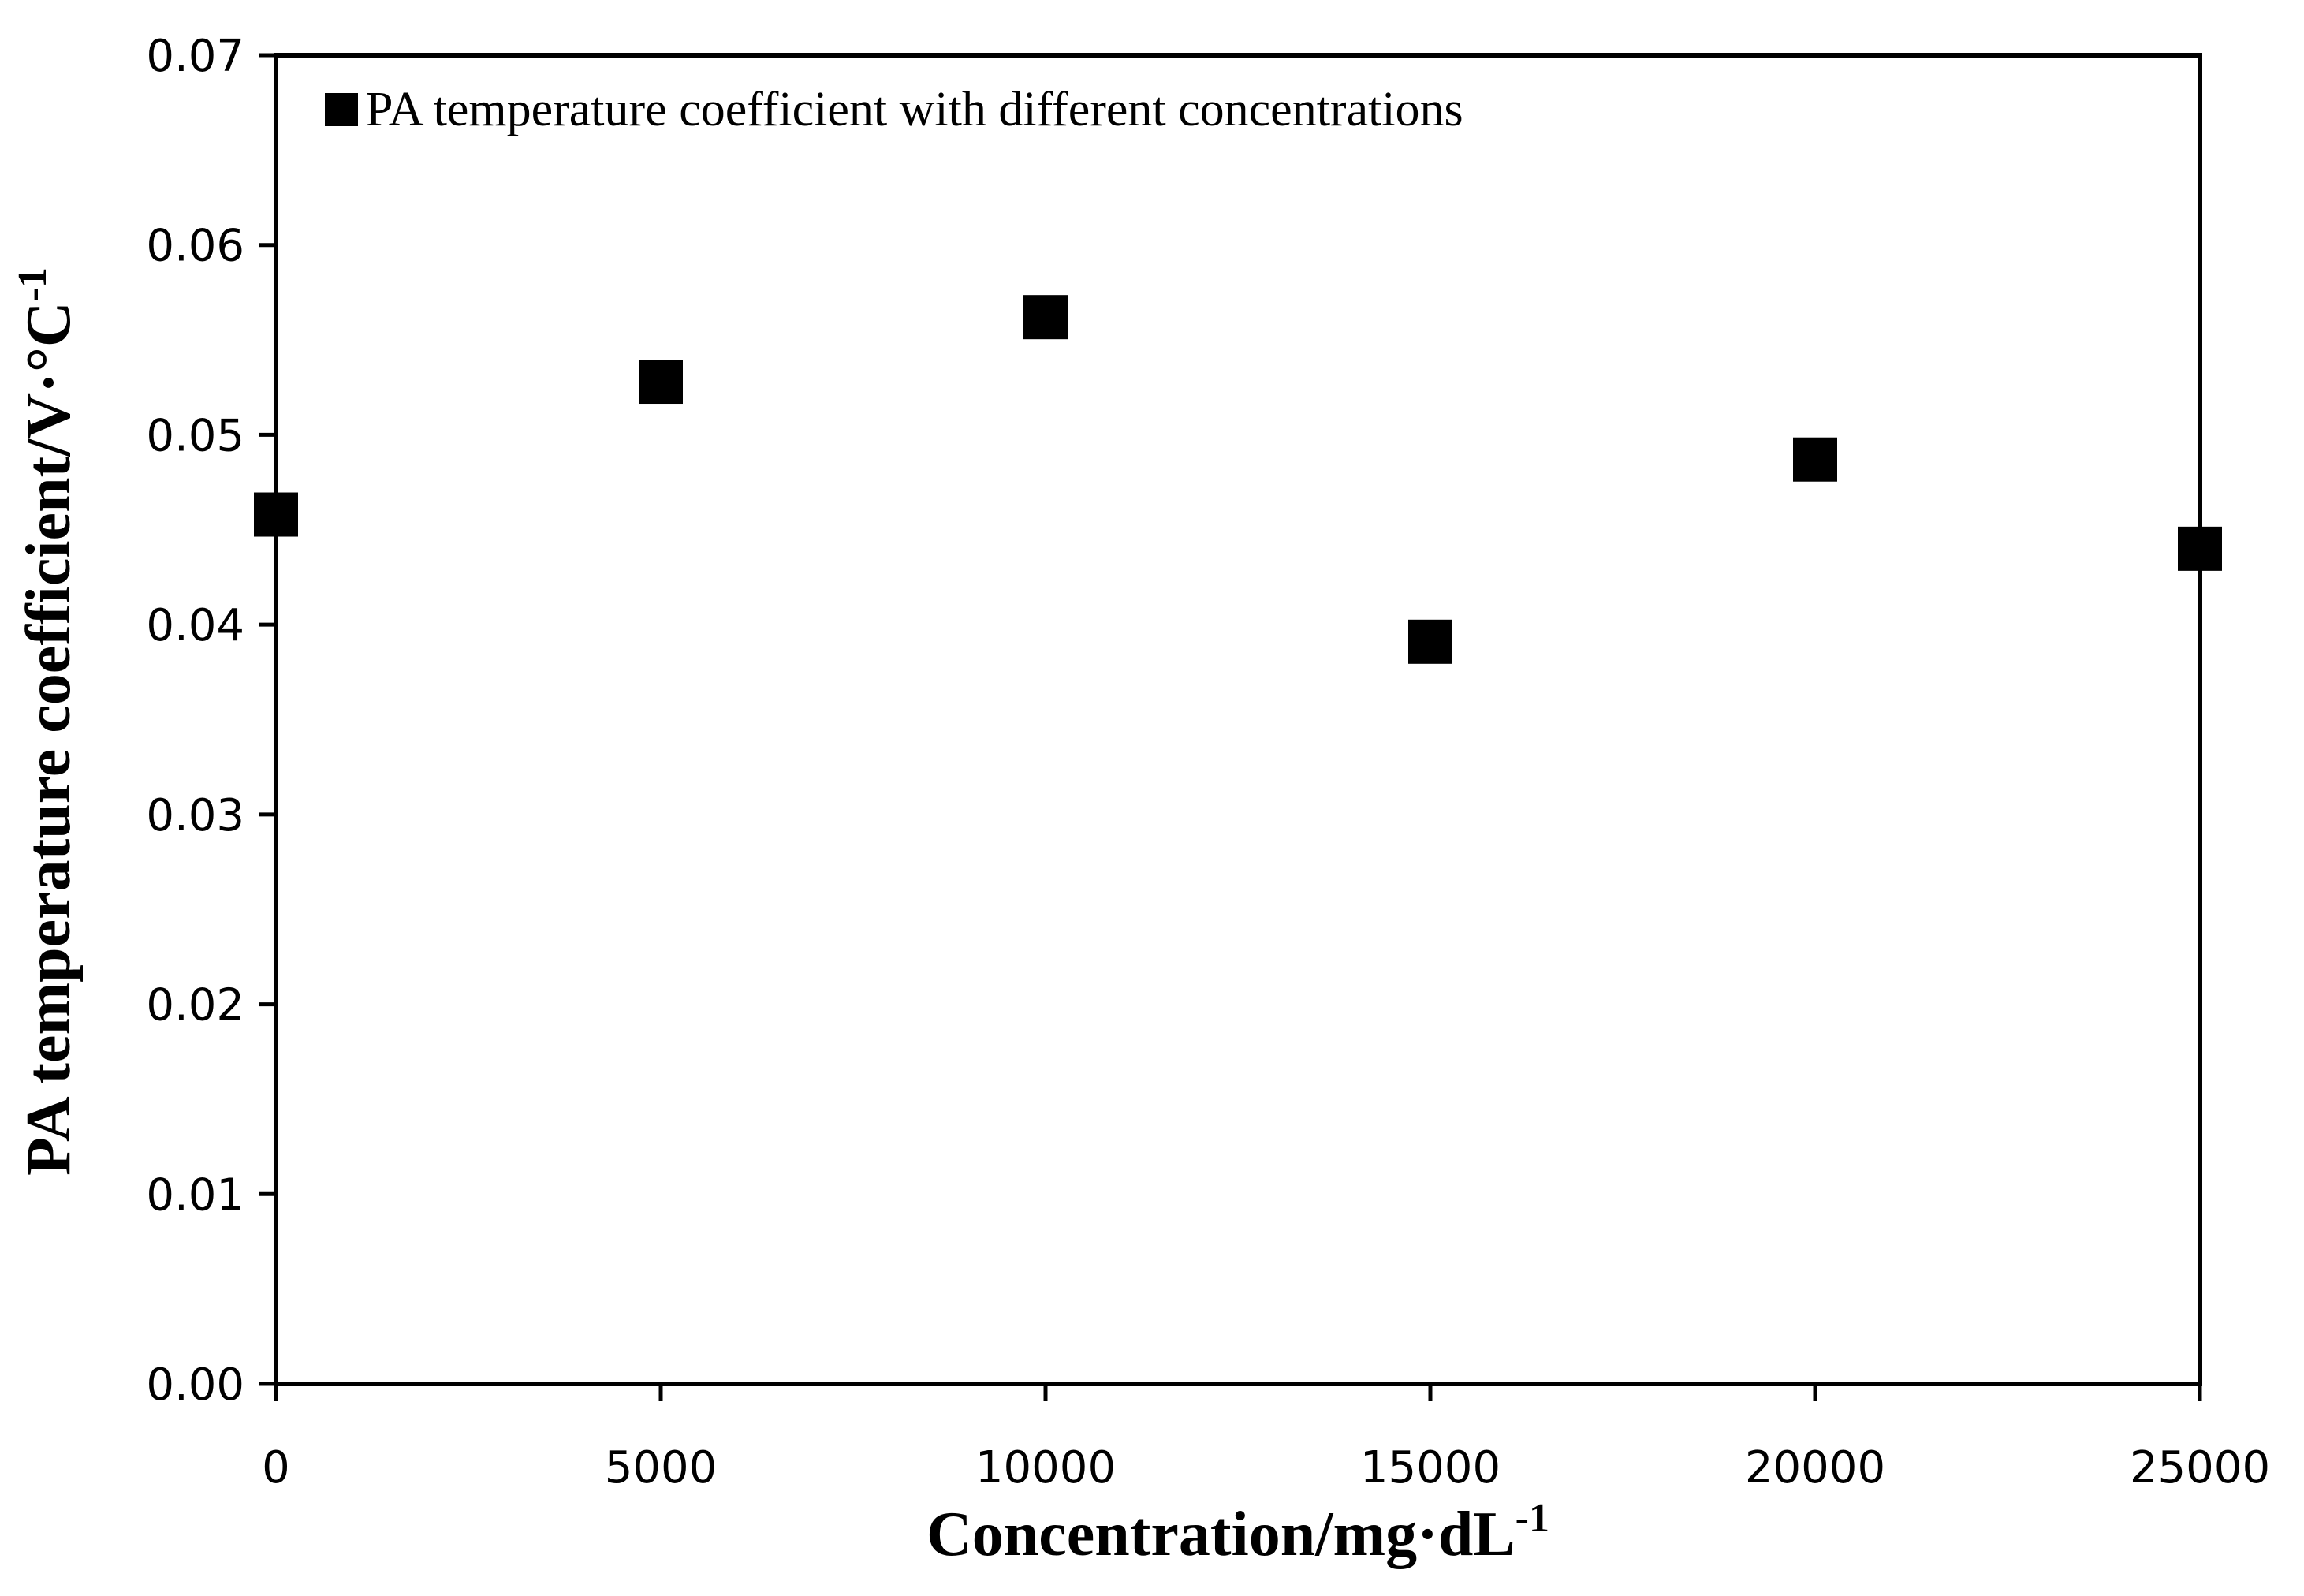 Image resolution: width=2304 pixels, height=1596 pixels. What do you see at coordinates (1266, 1438) in the screenshot?
I see `x-axis-ticks: 0 5000 10000 15000 20000 25000` at bounding box center [1266, 1438].